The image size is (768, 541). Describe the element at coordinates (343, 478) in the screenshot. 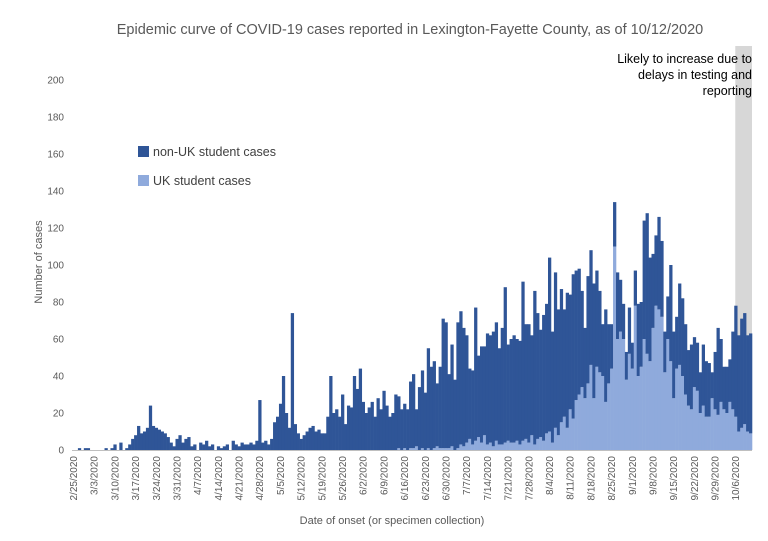

I see `x-tick-label: 5/26/2020` at that location.